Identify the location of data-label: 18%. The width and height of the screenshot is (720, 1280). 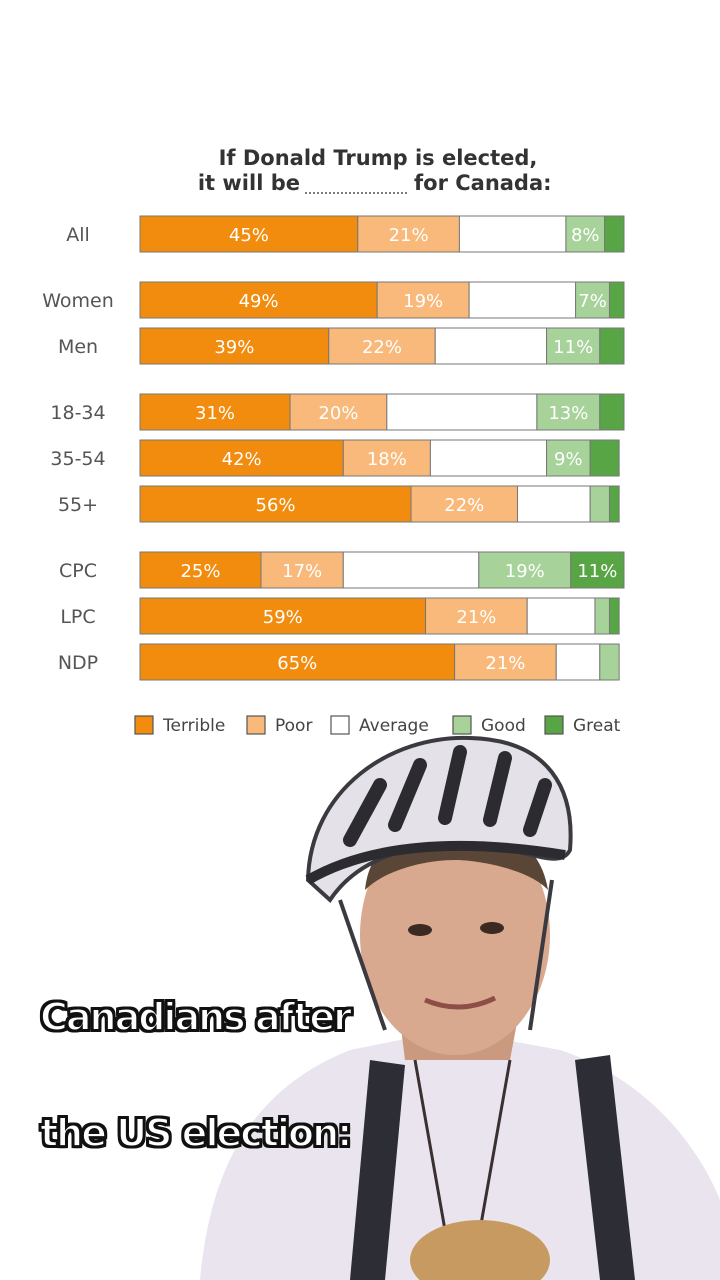
(387, 459).